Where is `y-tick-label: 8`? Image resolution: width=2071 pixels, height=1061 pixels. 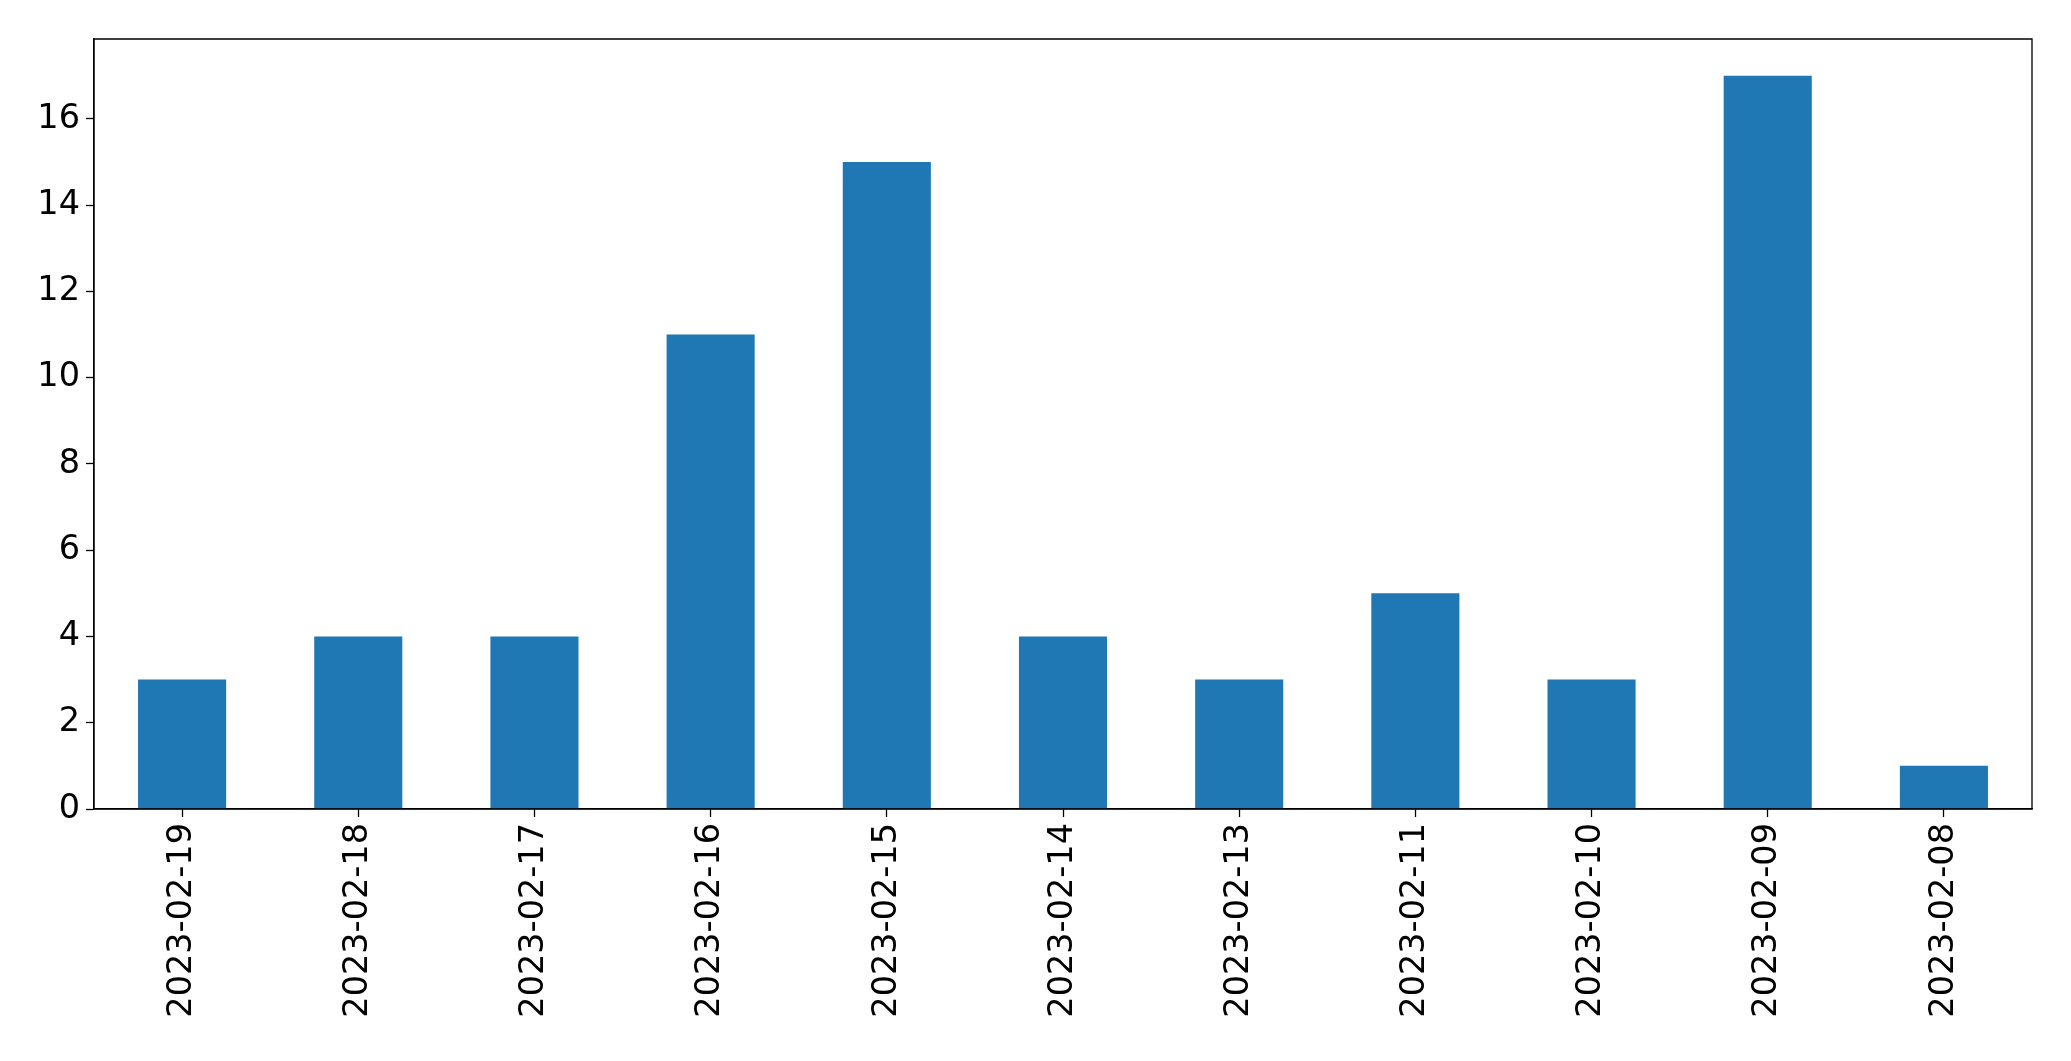
y-tick-label: 8 is located at coordinates (69, 461).